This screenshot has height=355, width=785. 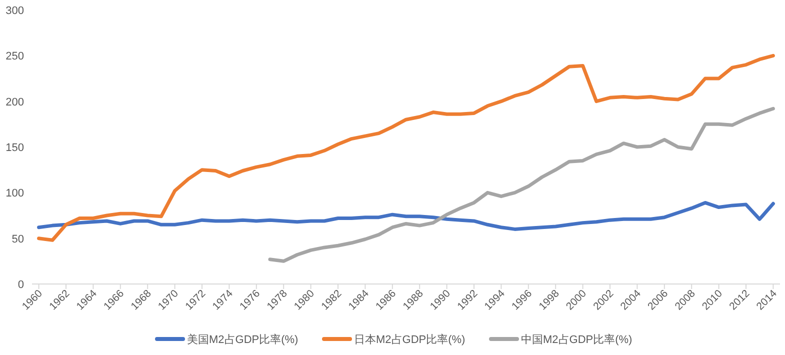 I want to click on legend-label: 美国M2占GDP比率(%), so click(x=242, y=339).